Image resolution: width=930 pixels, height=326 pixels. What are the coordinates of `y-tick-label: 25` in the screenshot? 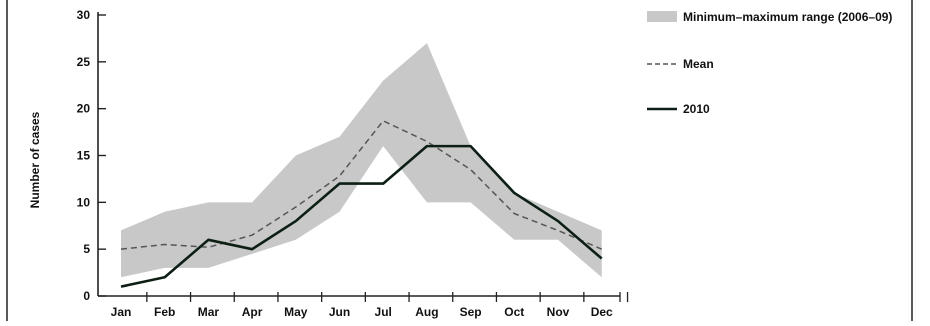 It's located at (84, 62).